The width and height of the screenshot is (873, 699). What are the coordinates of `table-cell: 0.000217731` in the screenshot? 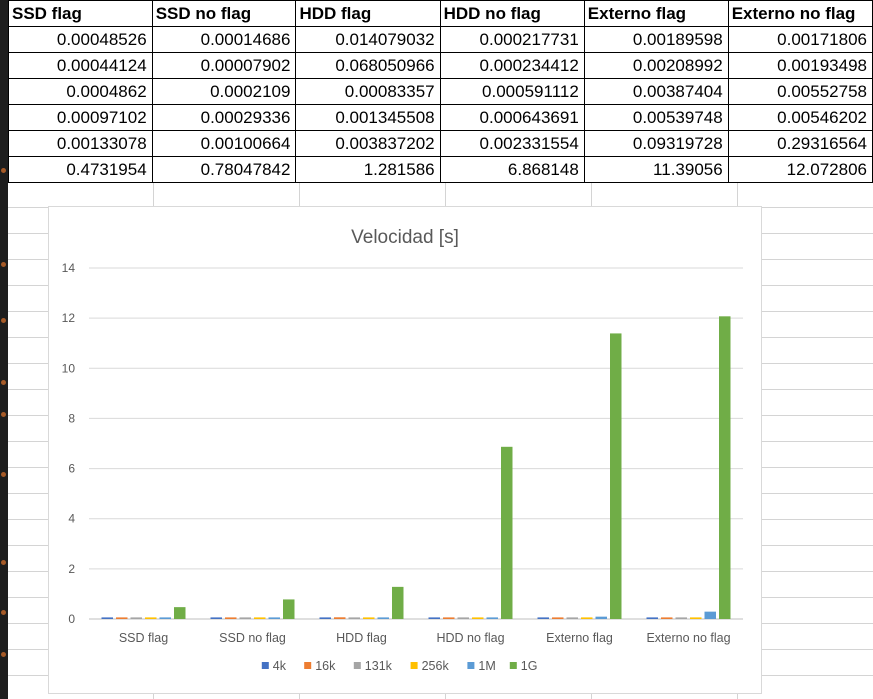 It's located at (512, 39).